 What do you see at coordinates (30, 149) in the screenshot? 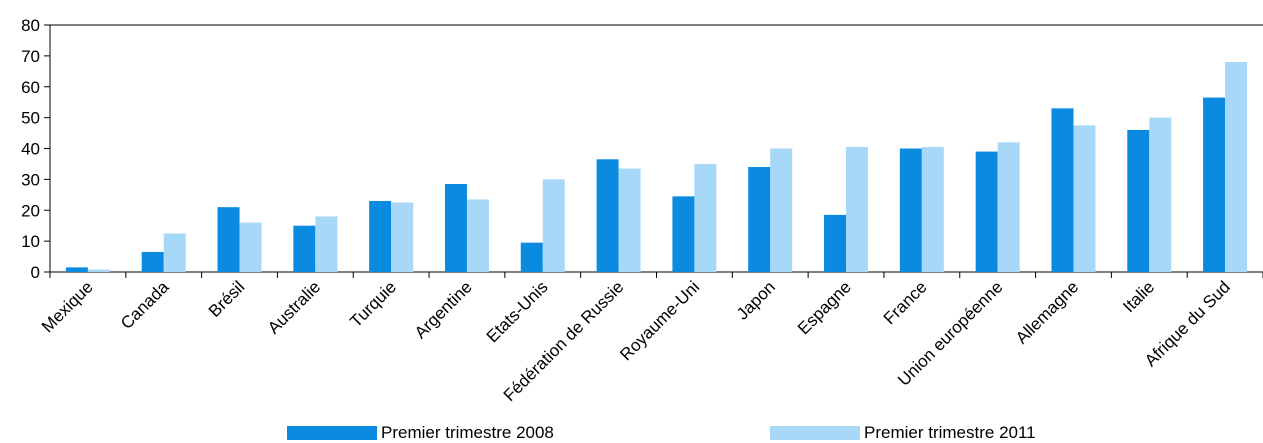
I see `y-tick-label: 40` at bounding box center [30, 149].